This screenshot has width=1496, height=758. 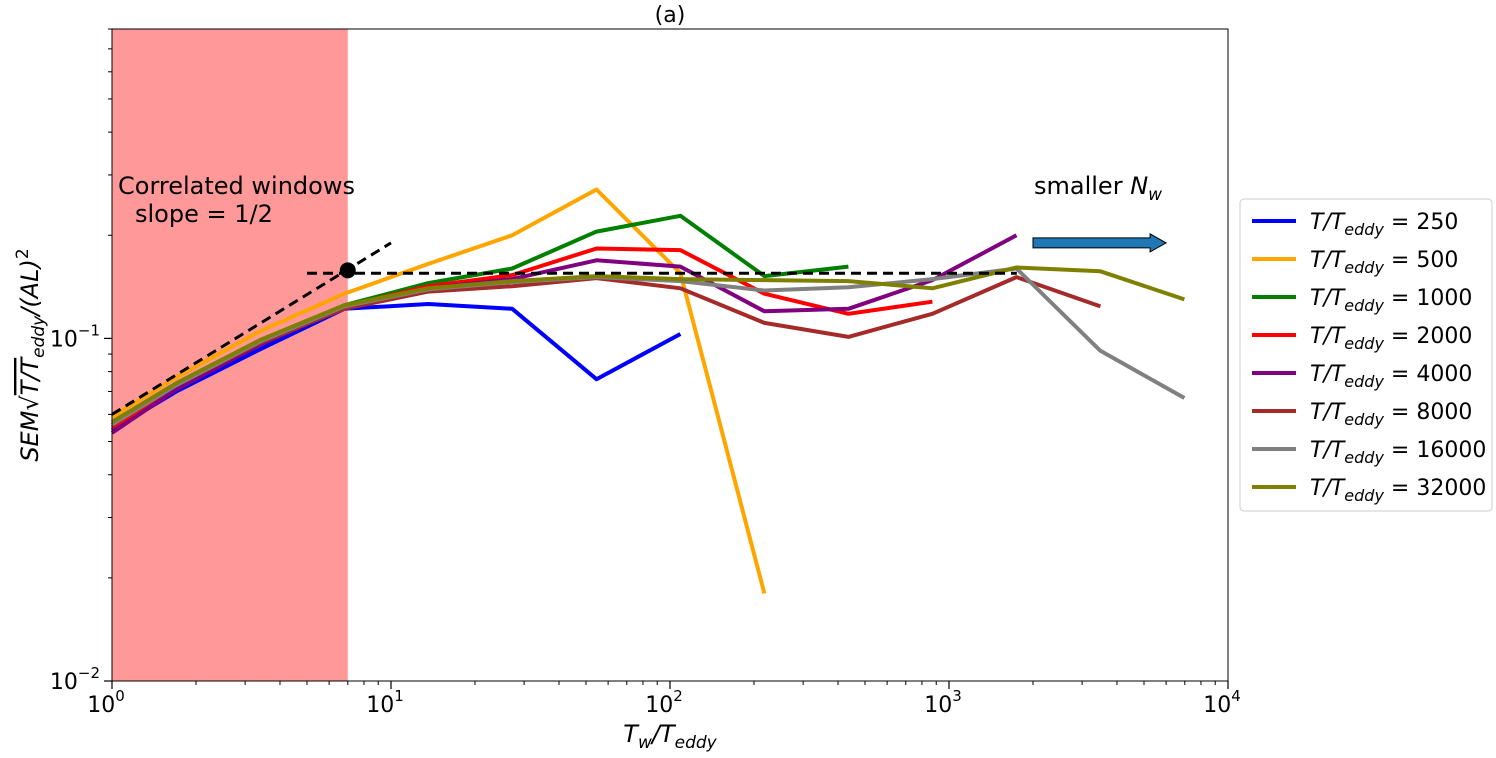 I want to click on legend-label-2000: T/Teddy = 2000, so click(x=1391, y=338).